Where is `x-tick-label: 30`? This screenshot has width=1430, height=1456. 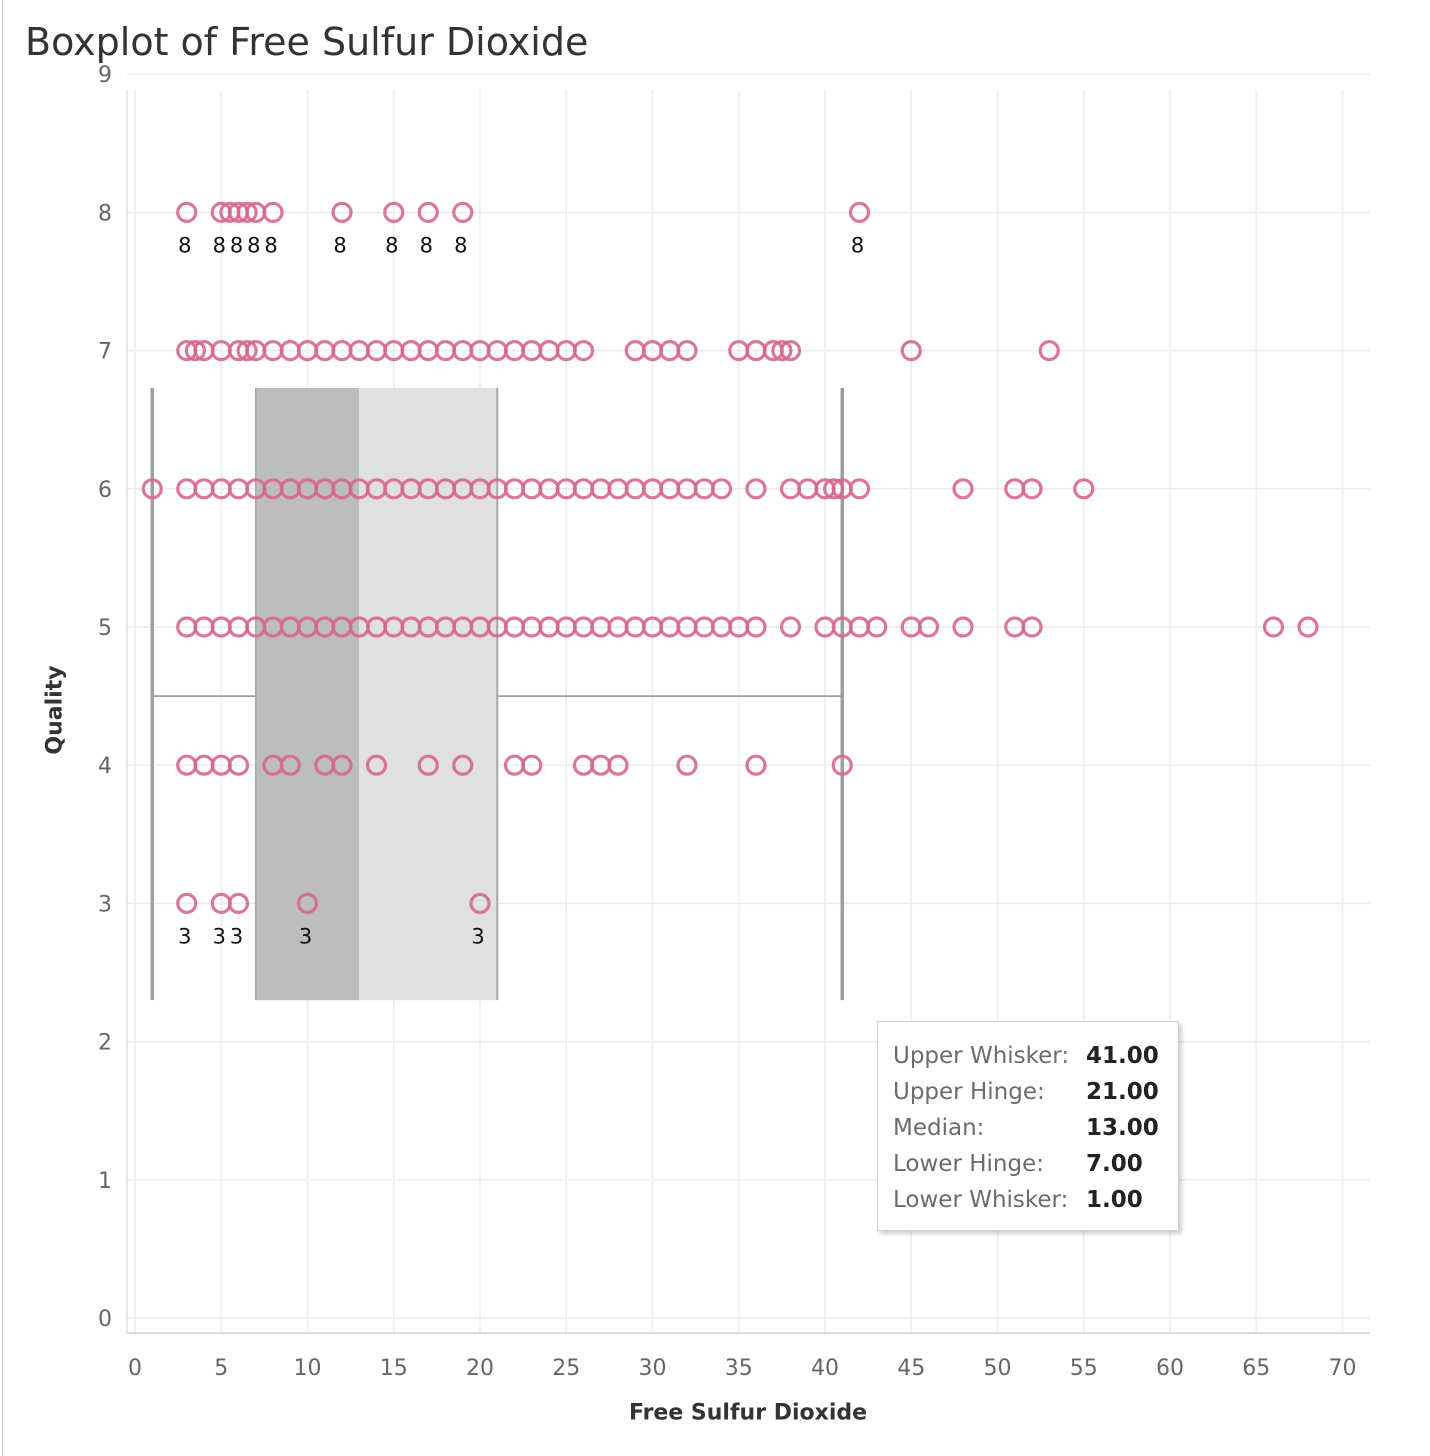
x-tick-label: 30 is located at coordinates (653, 1368).